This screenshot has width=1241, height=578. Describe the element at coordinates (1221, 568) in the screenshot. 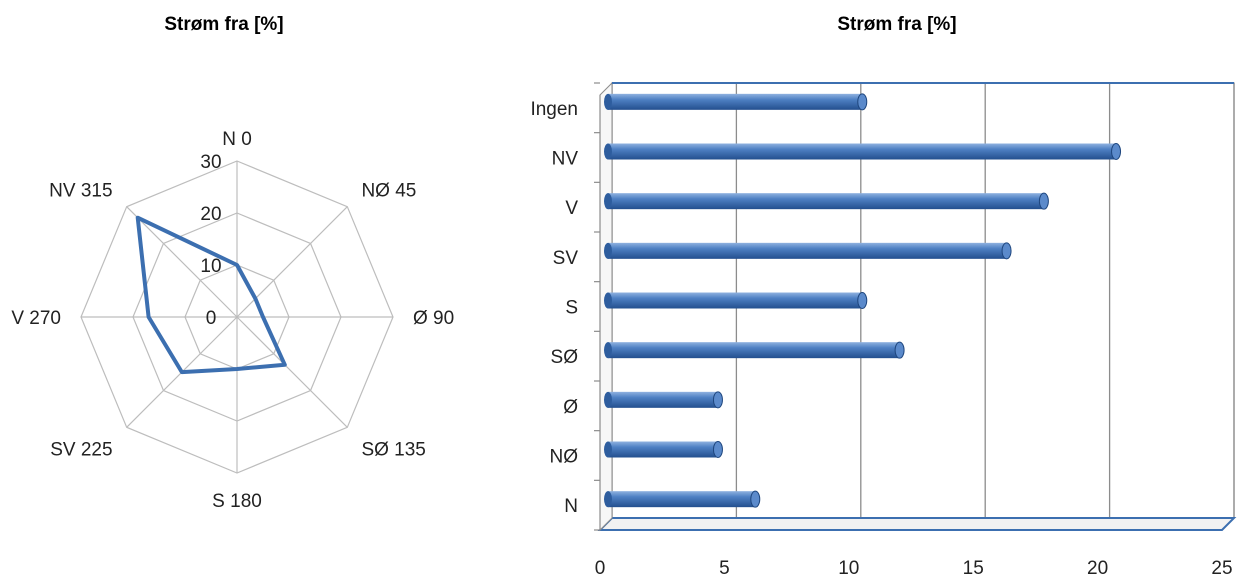

I see `bar-x-tick-label: 25` at that location.